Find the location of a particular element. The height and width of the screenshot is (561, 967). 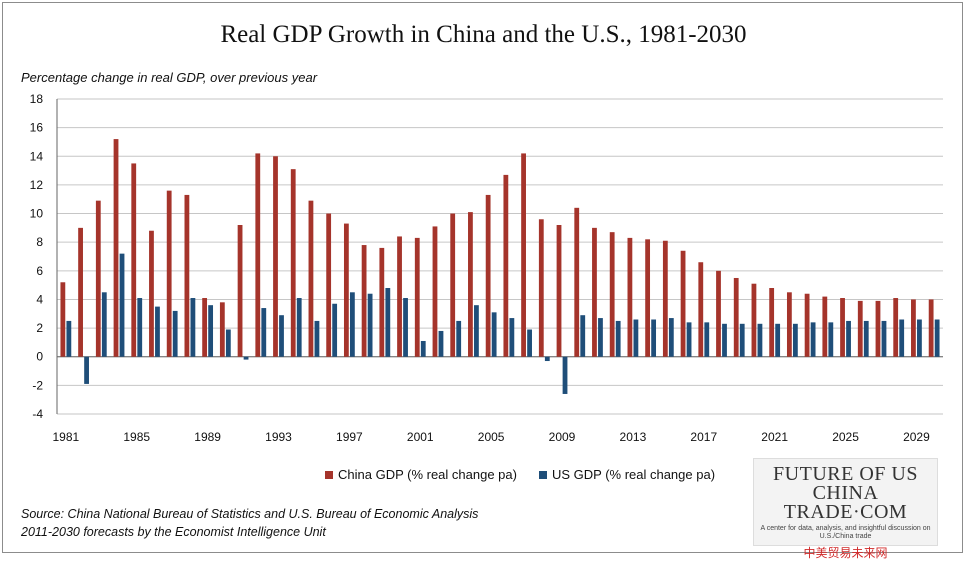

us-bar-2002 is located at coordinates (441, 343).